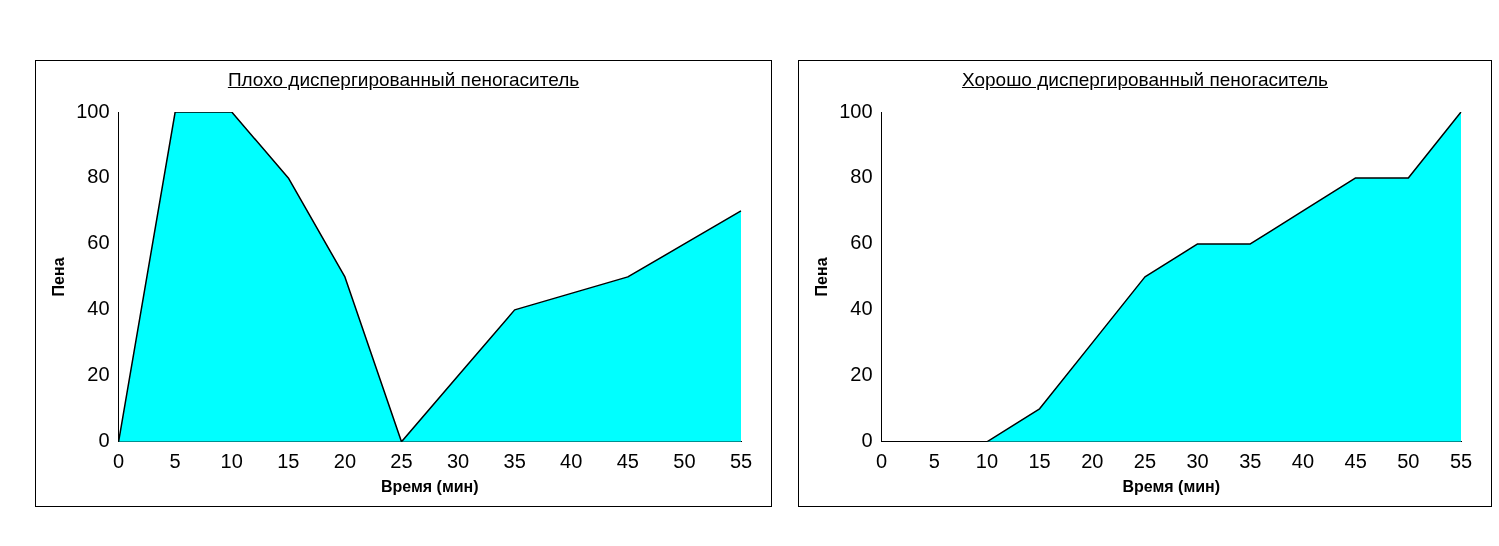 This screenshot has height=546, width=1499. What do you see at coordinates (403, 80) in the screenshot?
I see `chart-title: Плохо диспергированный пеногаситель` at bounding box center [403, 80].